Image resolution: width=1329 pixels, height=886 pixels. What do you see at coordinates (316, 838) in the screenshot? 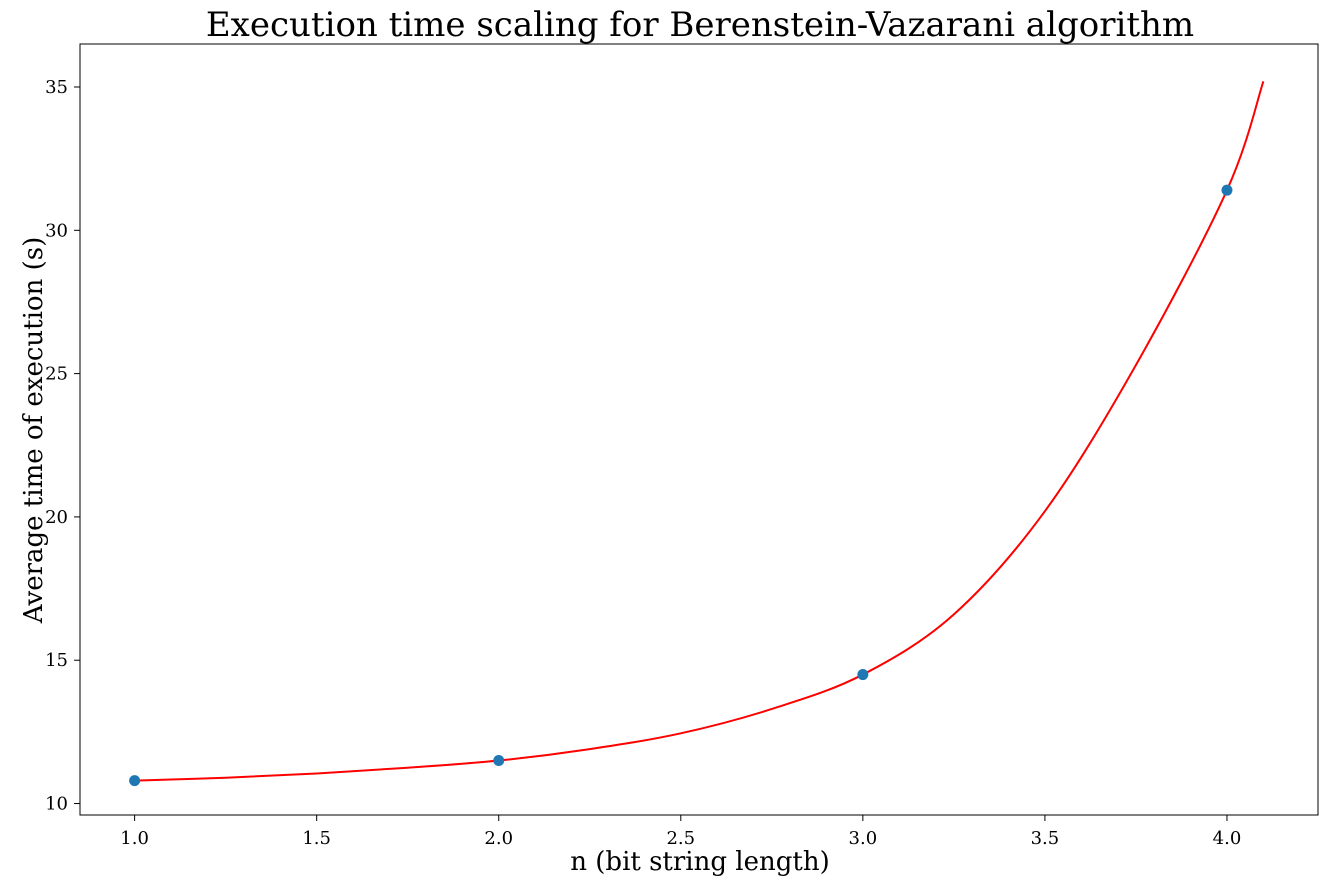
I see `x-tick-label: 1.5` at bounding box center [316, 838].